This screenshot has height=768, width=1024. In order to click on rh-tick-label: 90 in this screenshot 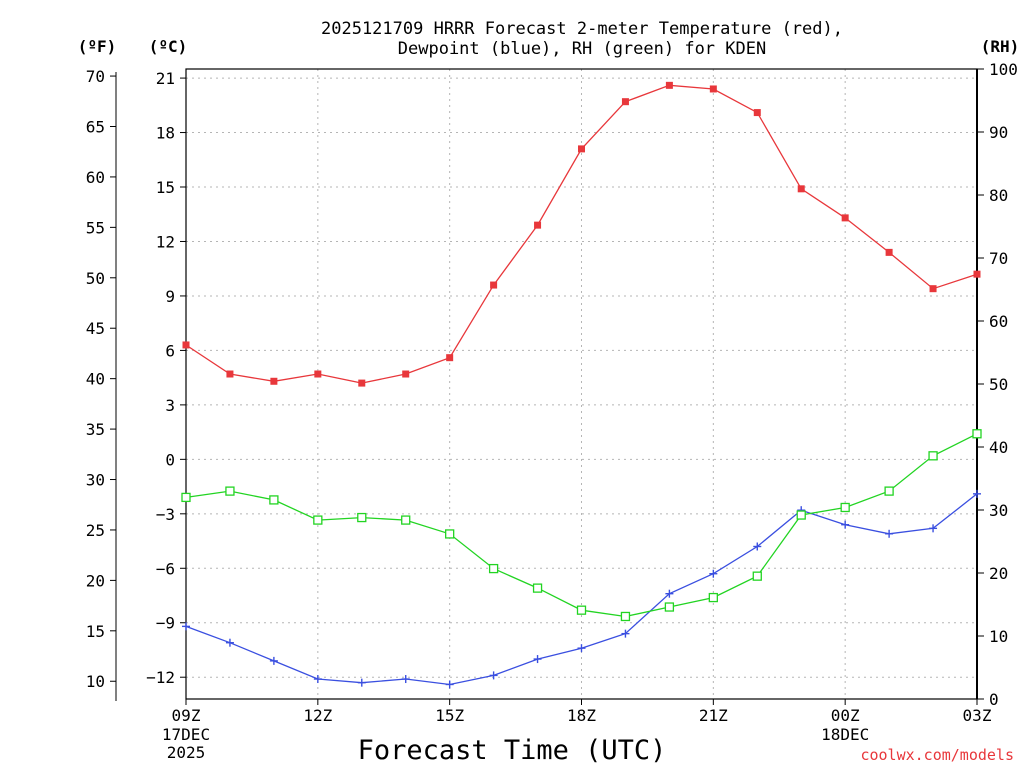, I will do `click(998, 132)`.